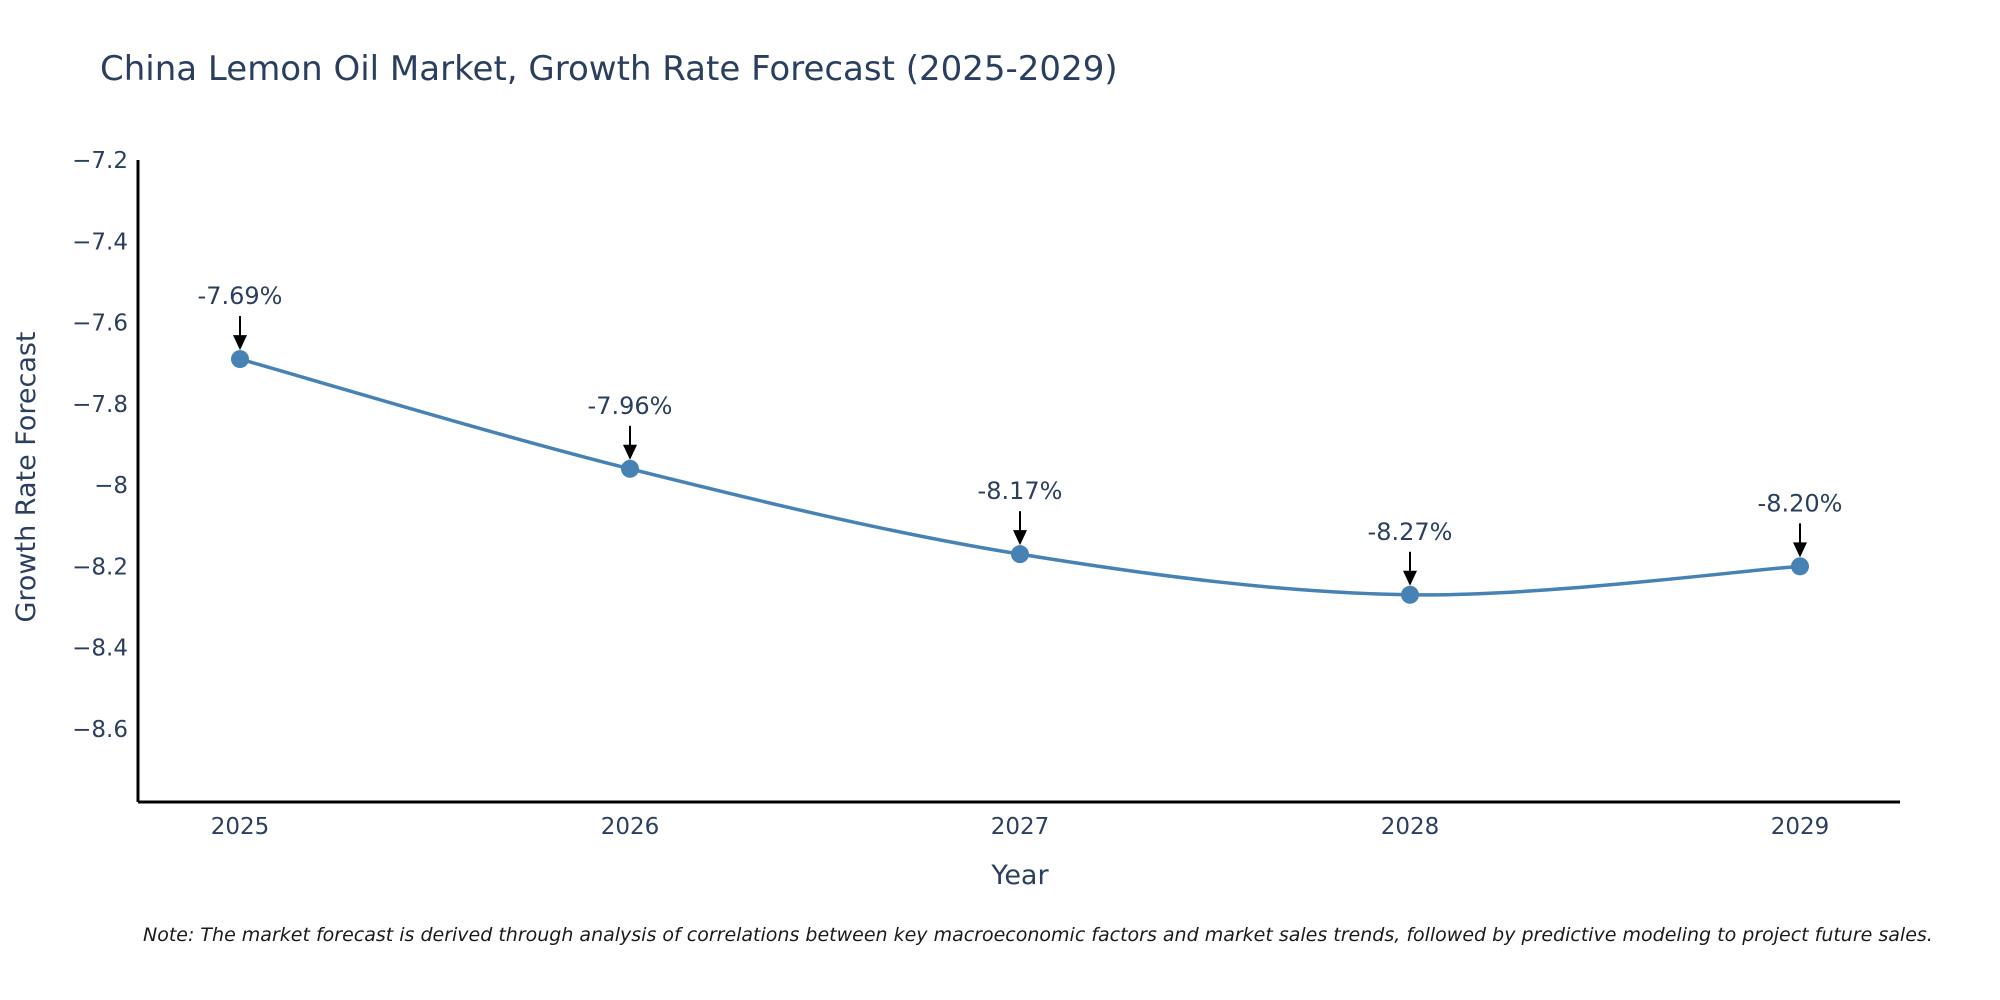 The width and height of the screenshot is (2000, 1000). I want to click on x-tick-label: 2029, so click(1800, 827).